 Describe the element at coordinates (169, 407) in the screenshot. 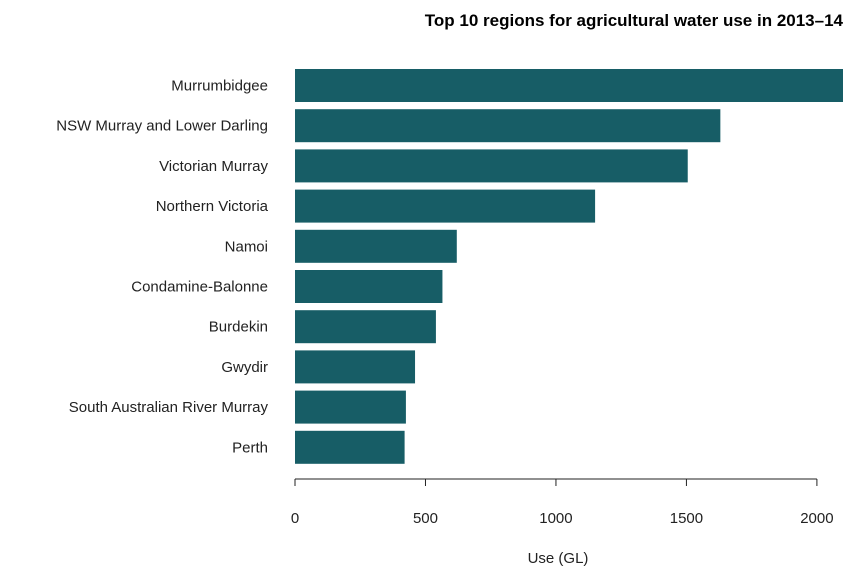

I see `category-label: South Australian River Murray` at that location.